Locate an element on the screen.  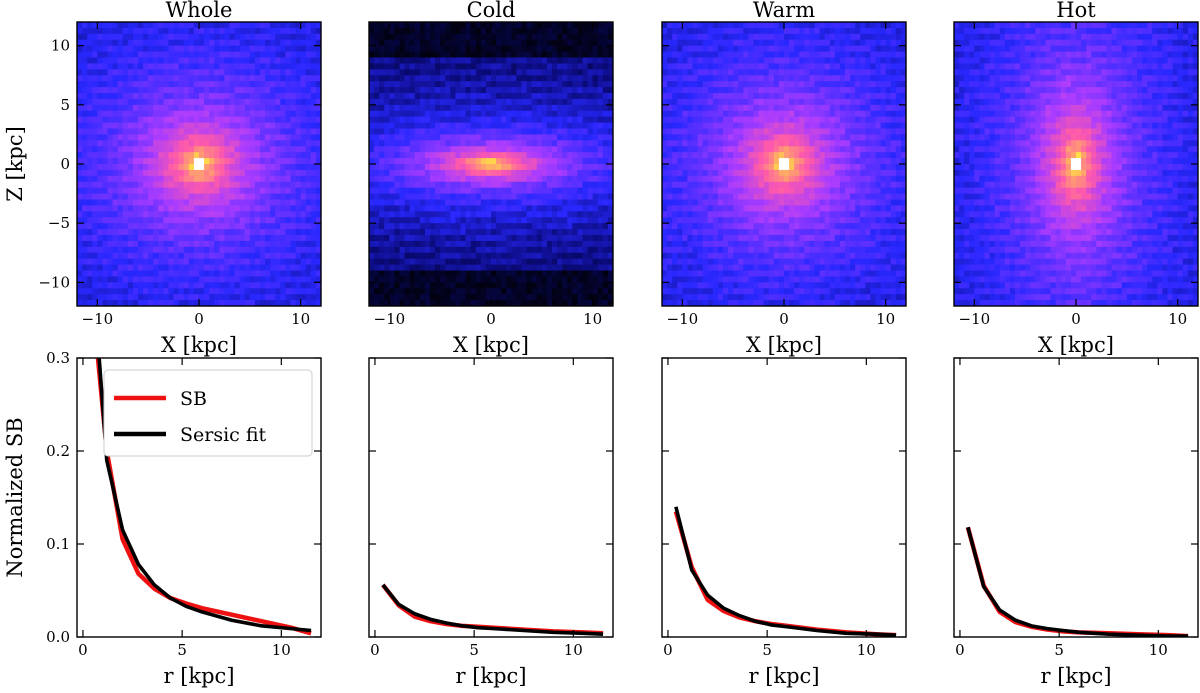
y-tick-label: 0 is located at coordinates (65, 164).